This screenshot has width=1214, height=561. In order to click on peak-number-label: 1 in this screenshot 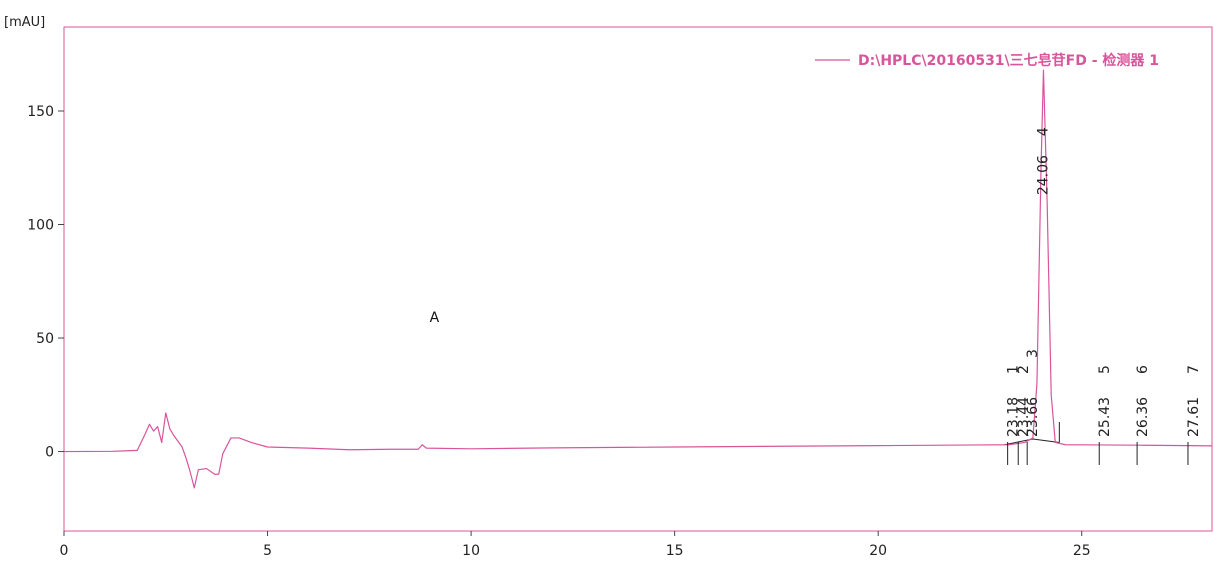, I will do `click(1014, 369)`.